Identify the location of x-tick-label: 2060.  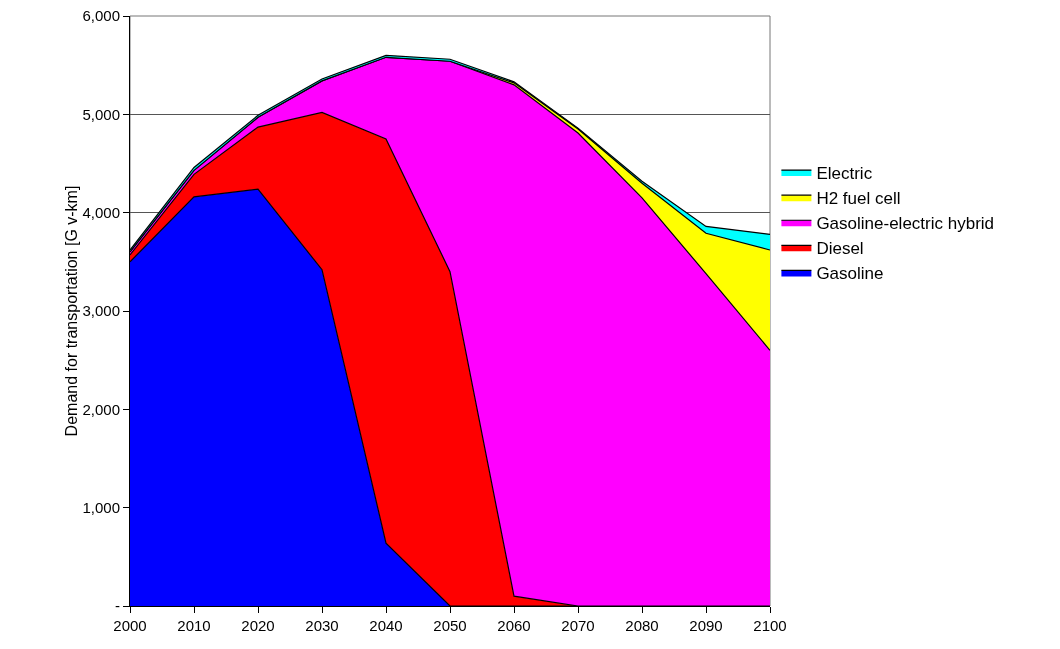
(514, 625).